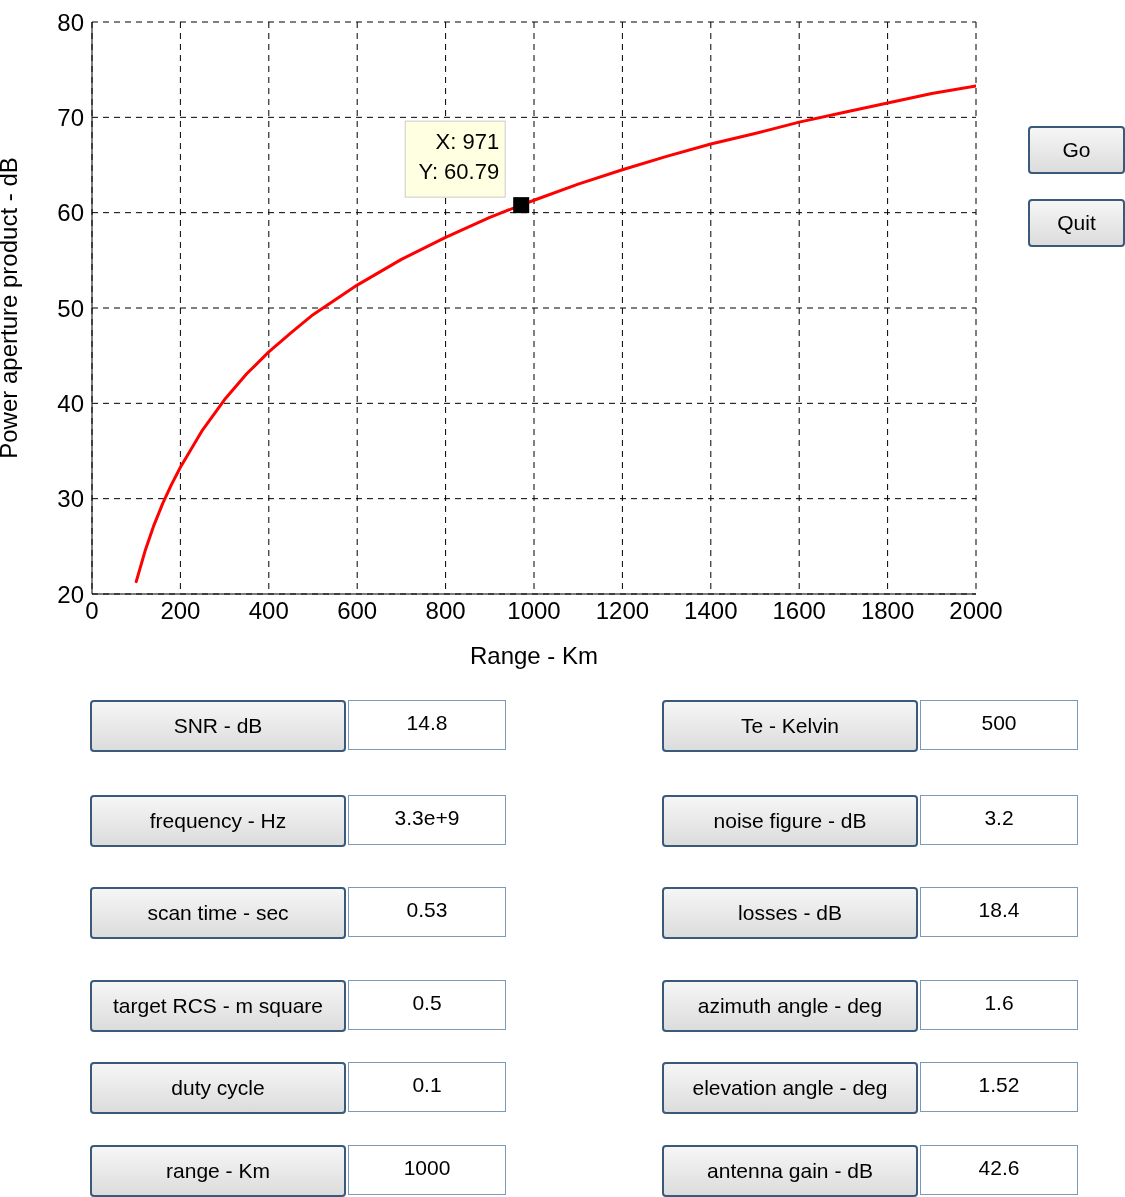  I want to click on text: 18.4, so click(999, 912).